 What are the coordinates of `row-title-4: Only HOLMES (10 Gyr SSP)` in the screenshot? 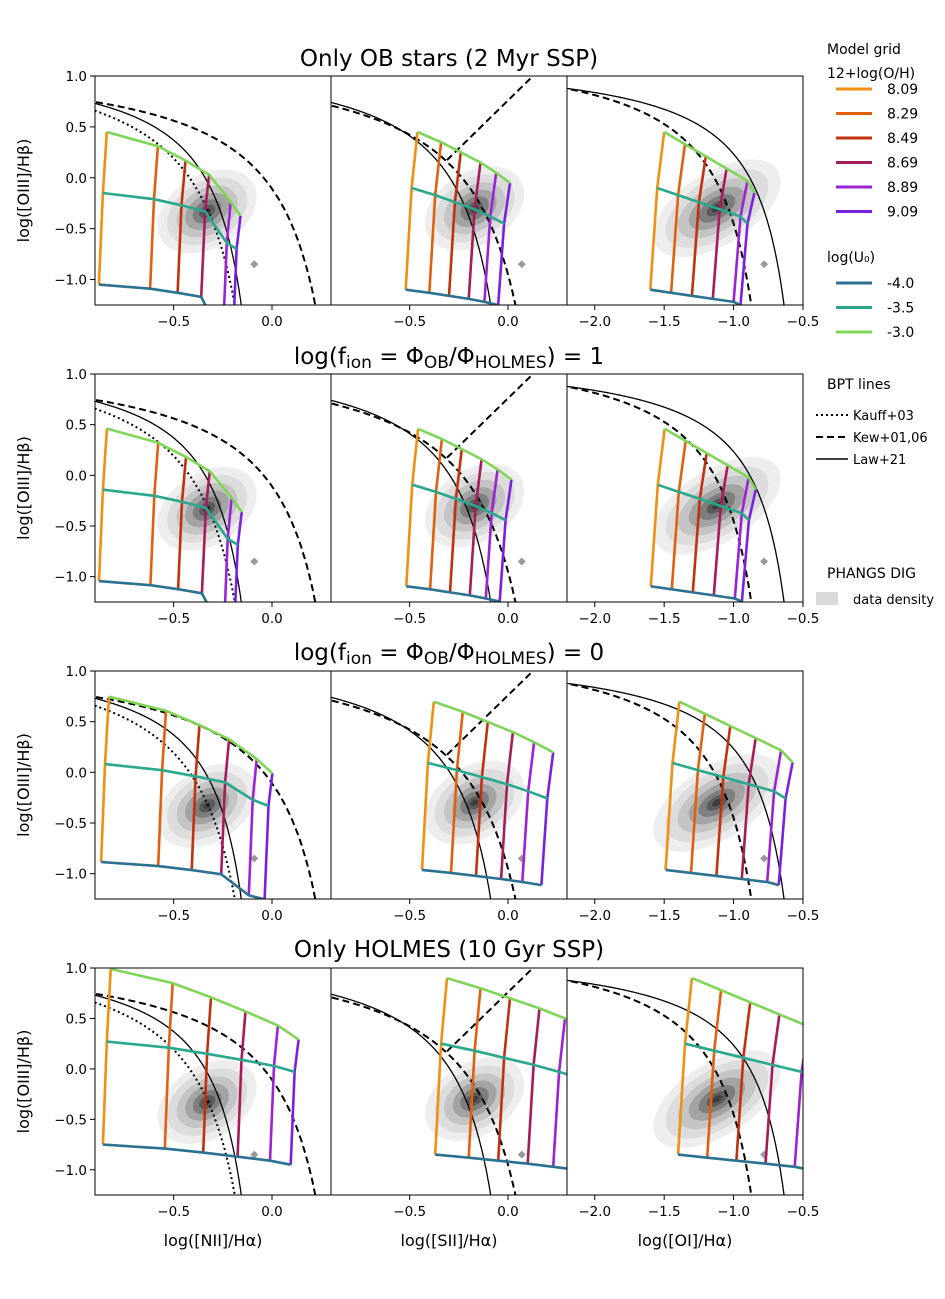 It's located at (449, 950).